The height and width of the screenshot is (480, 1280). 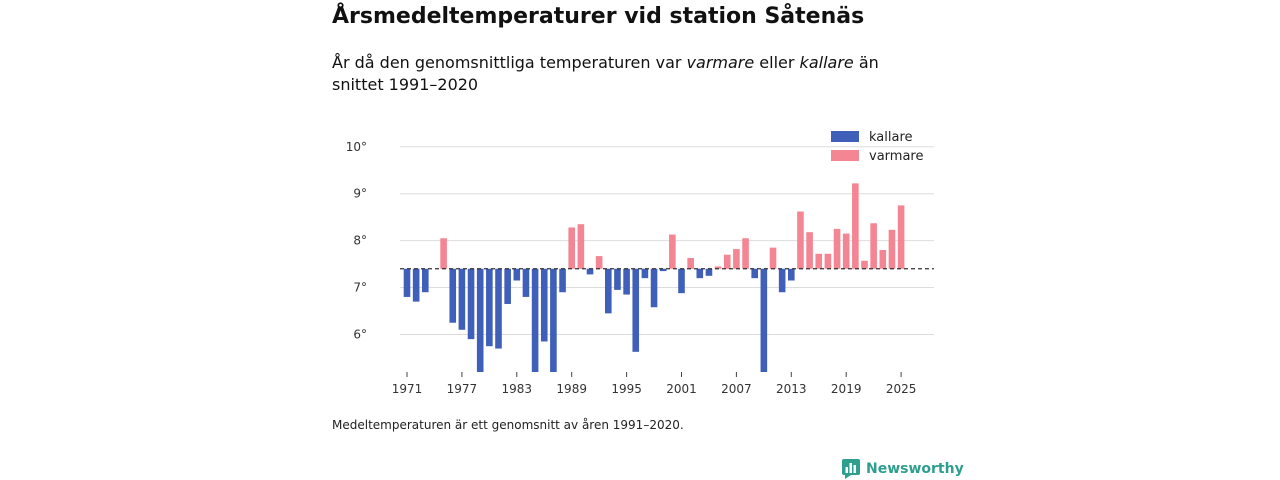 What do you see at coordinates (826, 62) in the screenshot?
I see `subtitle-cold-word: kallare` at bounding box center [826, 62].